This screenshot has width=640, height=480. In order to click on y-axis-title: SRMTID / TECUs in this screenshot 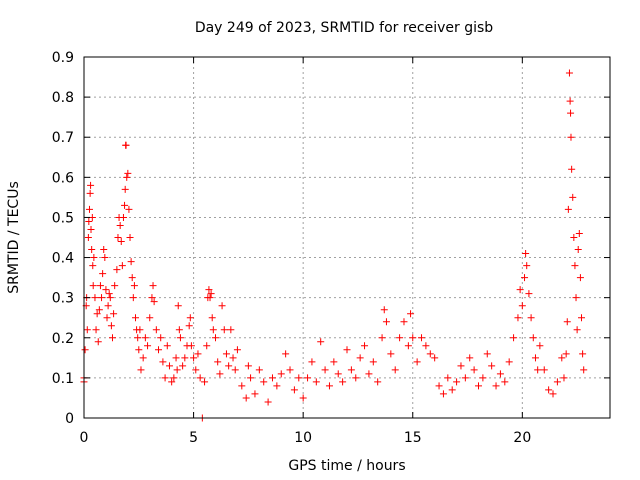, I will do `click(14, 237)`.